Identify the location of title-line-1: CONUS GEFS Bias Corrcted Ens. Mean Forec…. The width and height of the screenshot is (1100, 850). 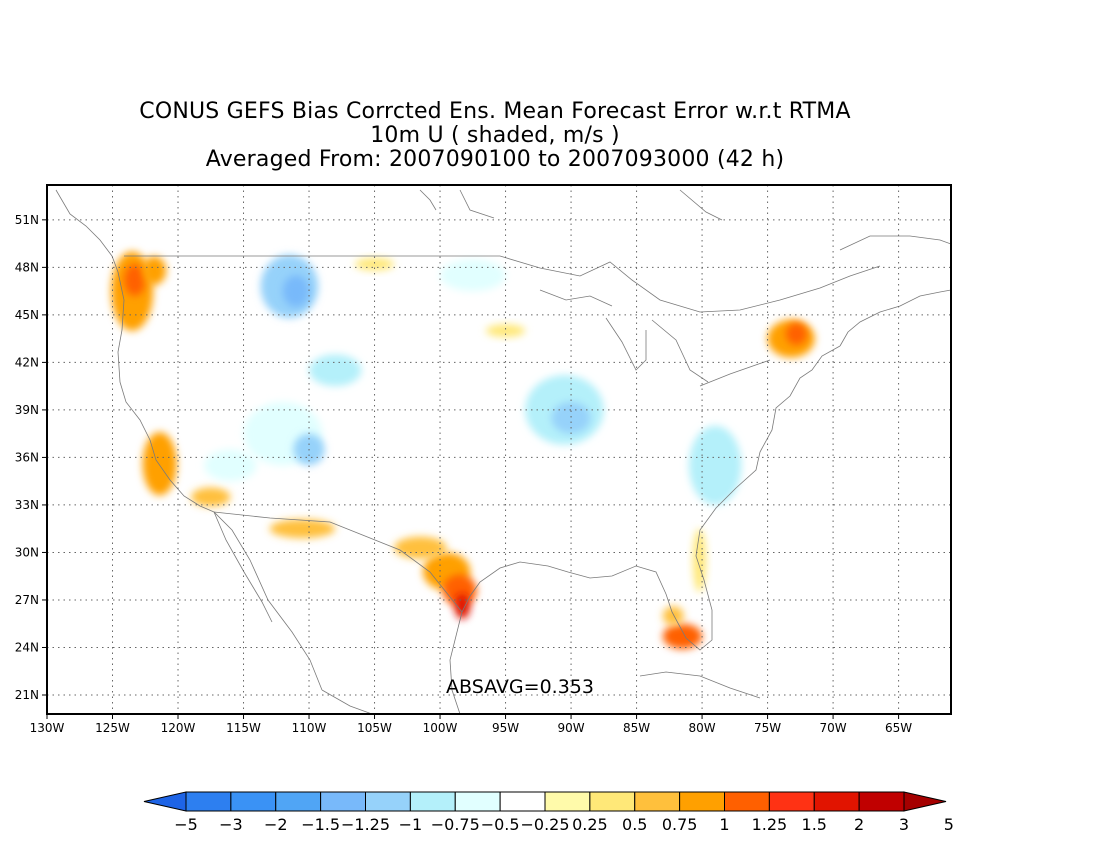
(495, 111).